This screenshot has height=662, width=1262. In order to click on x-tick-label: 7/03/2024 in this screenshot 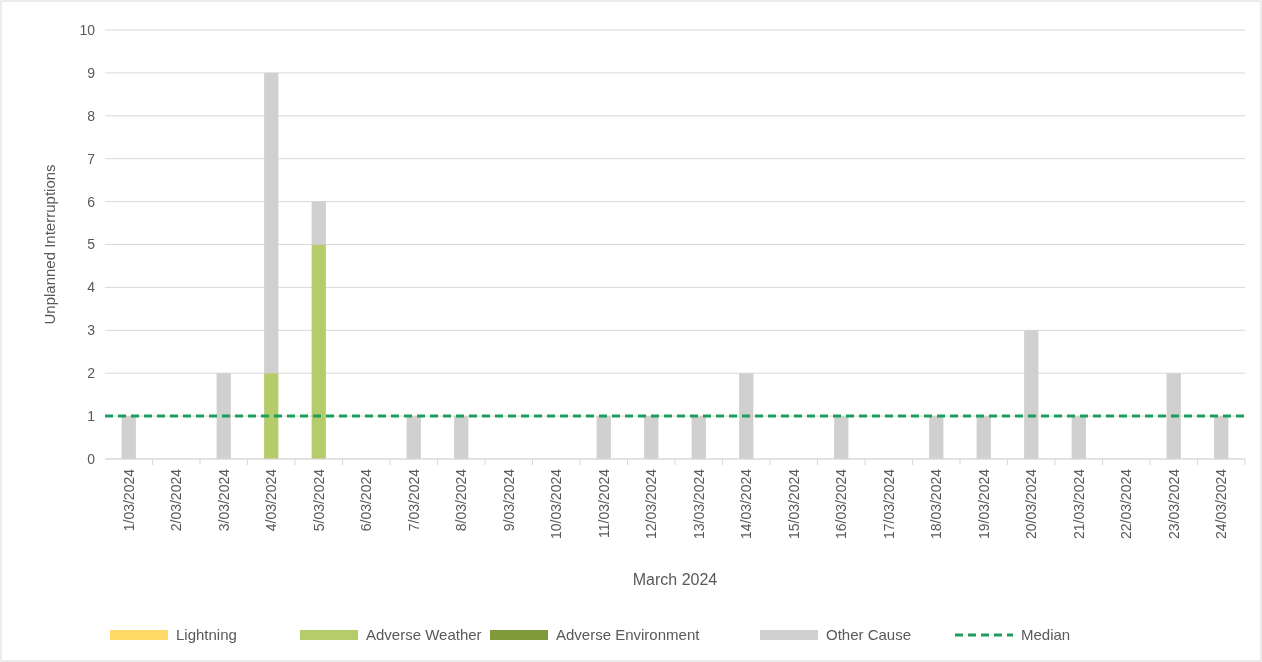, I will do `click(413, 500)`.